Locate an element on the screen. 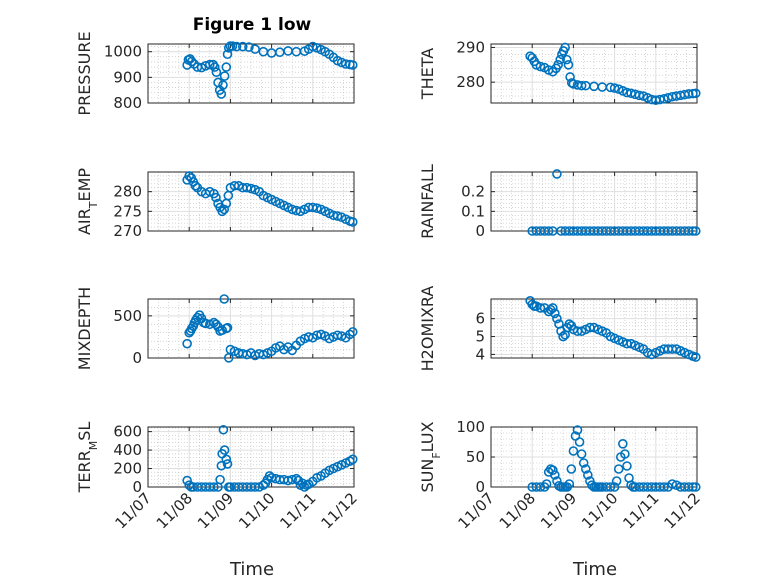 This screenshot has height=583, width=778. x-axis-label-right: Time is located at coordinates (594, 569).